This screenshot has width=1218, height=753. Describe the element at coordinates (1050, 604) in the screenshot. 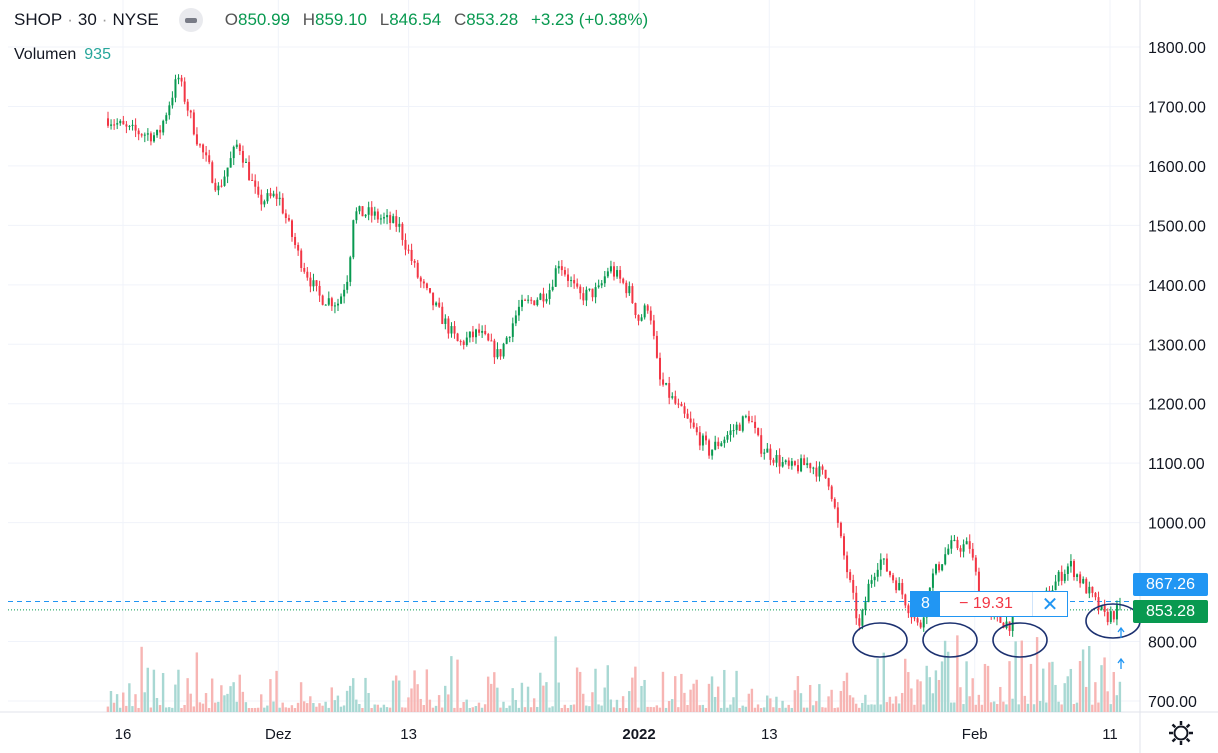

I see `close-icon: ✕` at that location.